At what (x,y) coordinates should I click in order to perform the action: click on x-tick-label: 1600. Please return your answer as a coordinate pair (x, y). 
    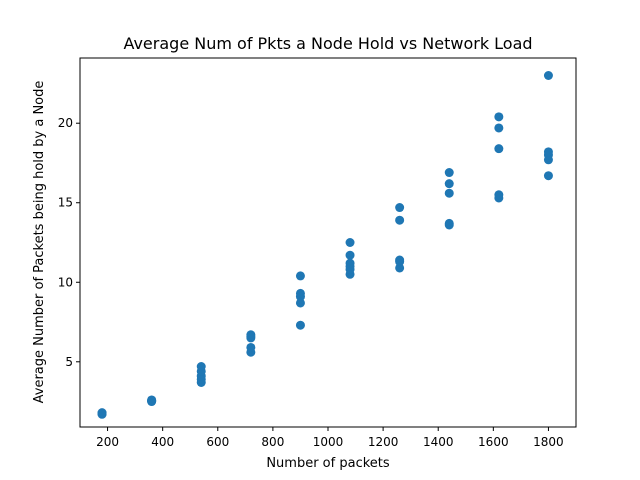
    Looking at the image, I should click on (493, 442).